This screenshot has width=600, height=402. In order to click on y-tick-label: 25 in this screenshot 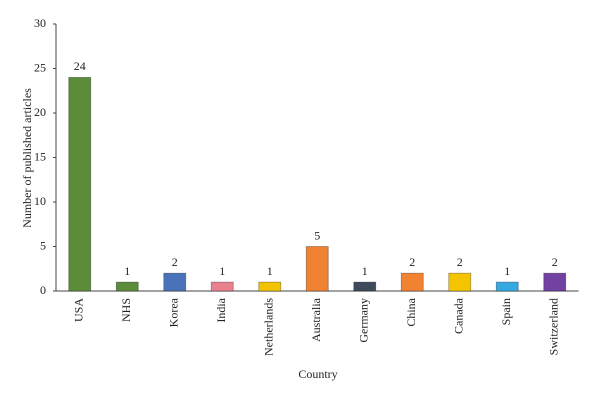, I will do `click(40, 67)`.